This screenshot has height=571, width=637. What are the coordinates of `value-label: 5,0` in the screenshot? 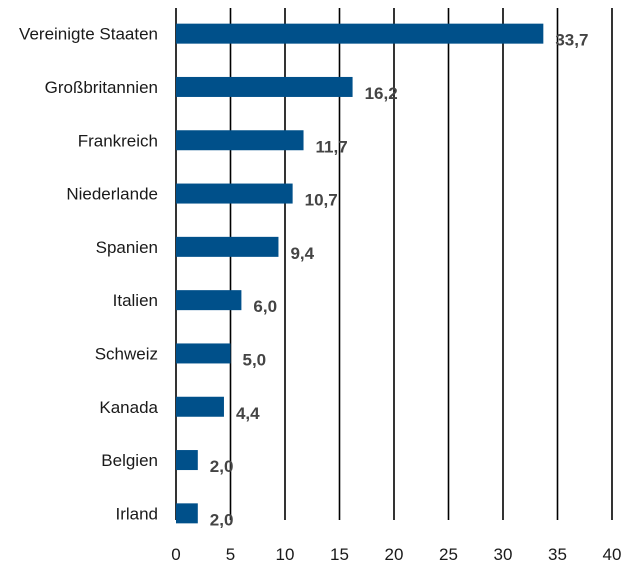 It's located at (255, 359).